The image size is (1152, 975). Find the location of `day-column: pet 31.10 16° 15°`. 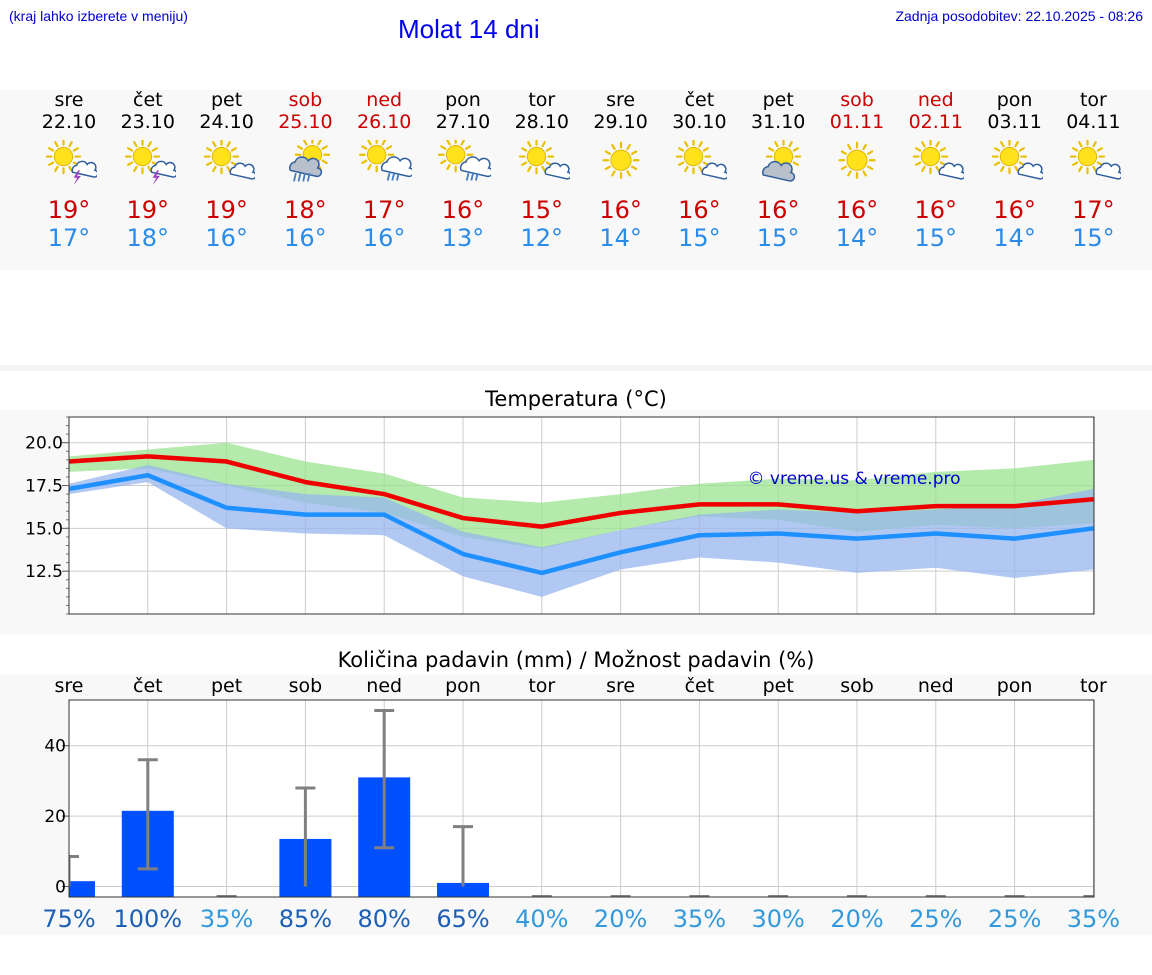

day-column: pet 31.10 16° 15° is located at coordinates (778, 171).